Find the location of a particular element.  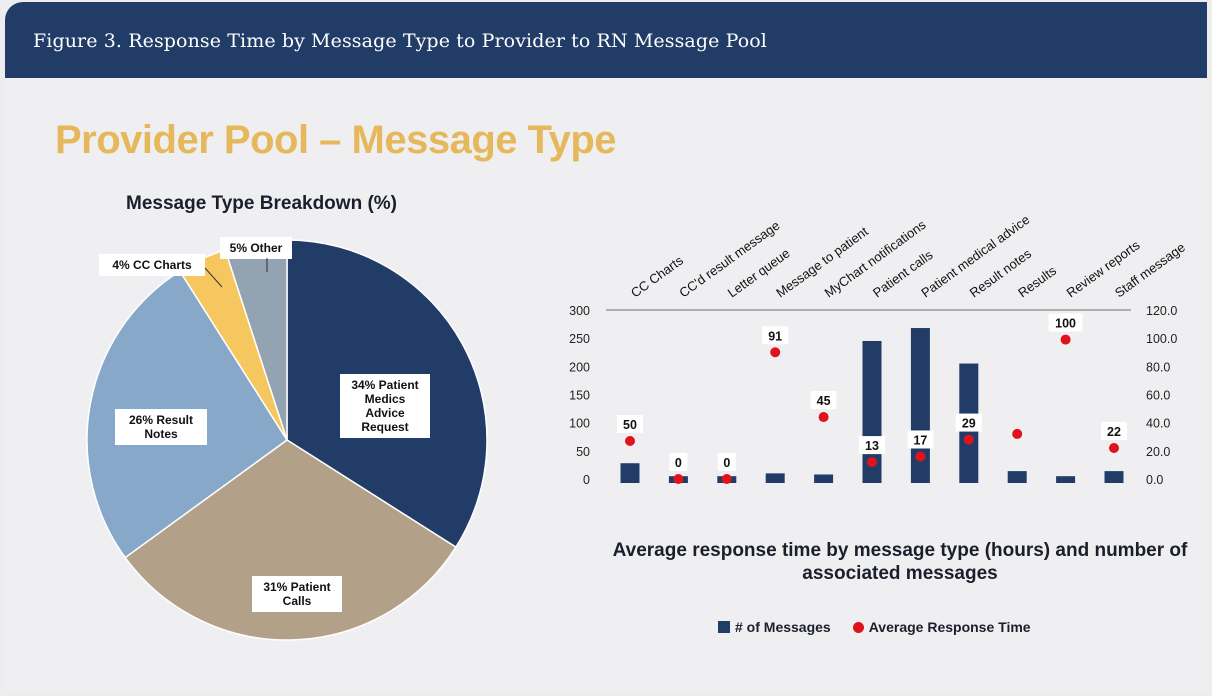

data-label-text: 100 is located at coordinates (1065, 324).